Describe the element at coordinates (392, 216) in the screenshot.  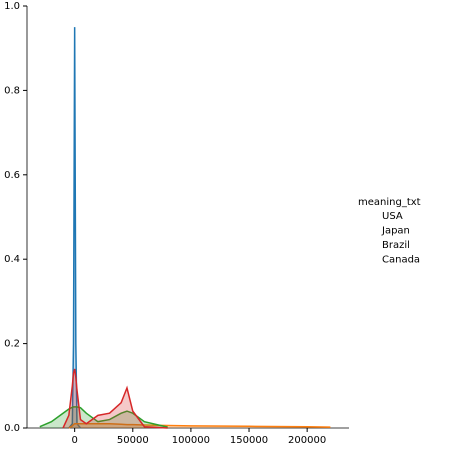
I see `legend-label: USA` at that location.